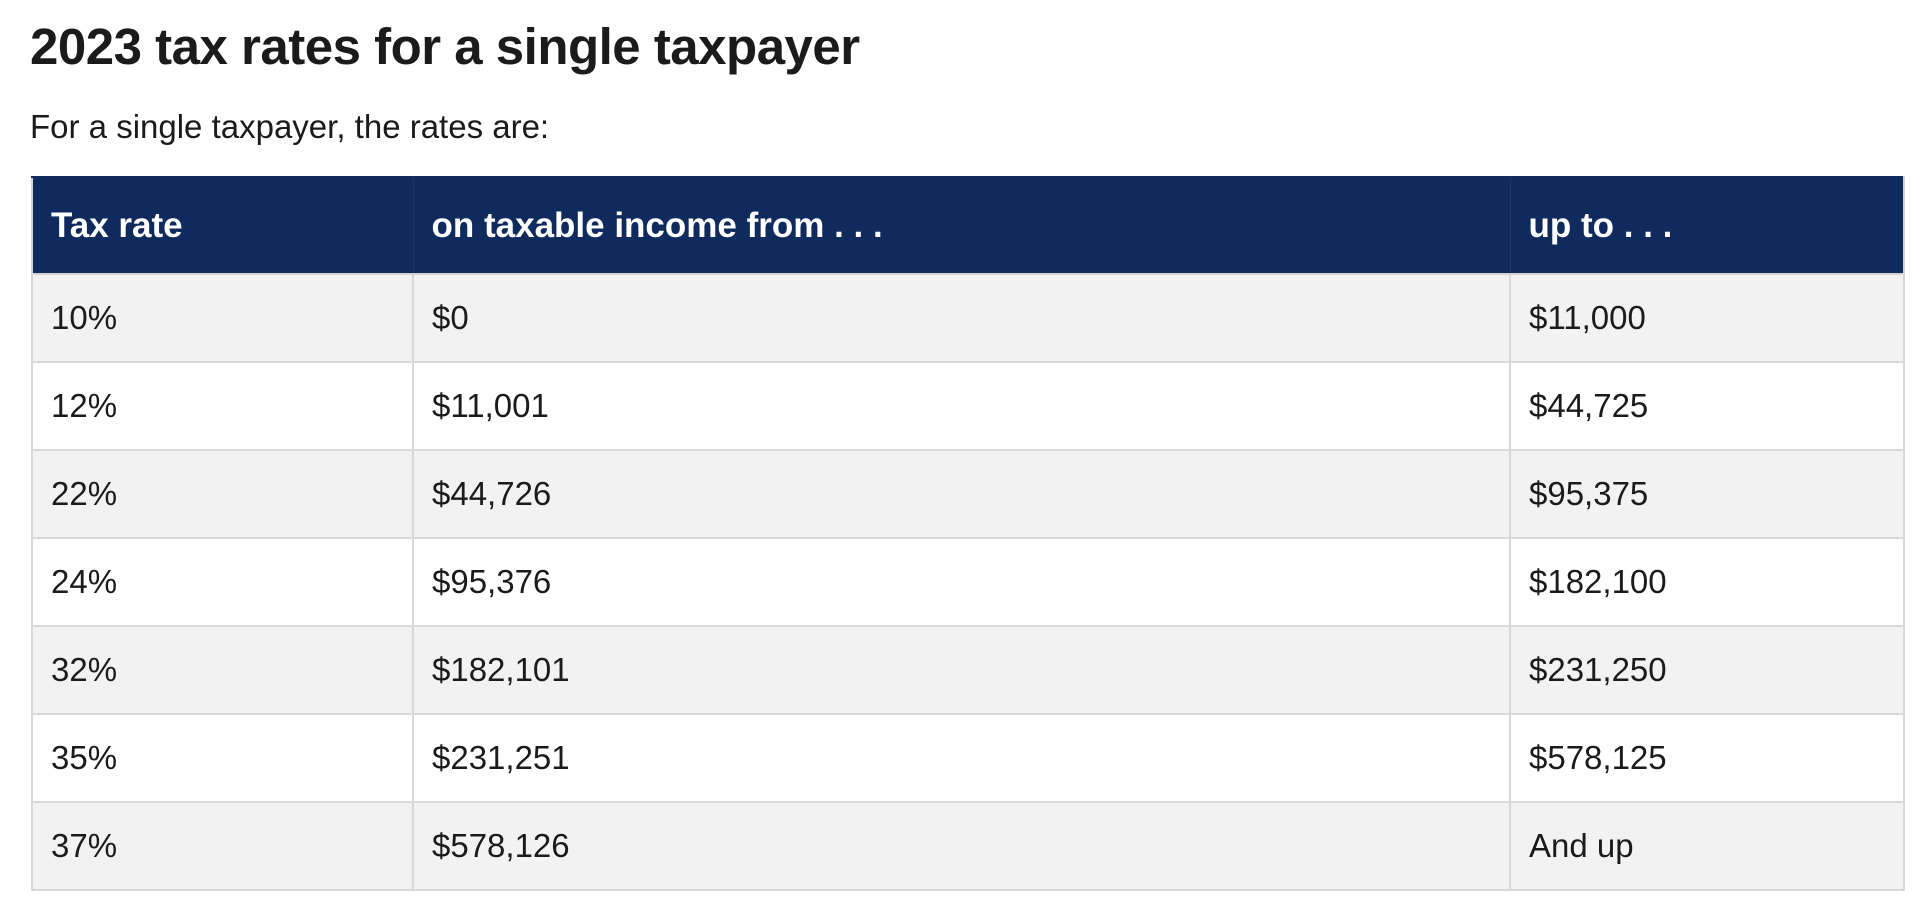 The height and width of the screenshot is (922, 1932). I want to click on income-from-cell: $0, so click(961, 318).